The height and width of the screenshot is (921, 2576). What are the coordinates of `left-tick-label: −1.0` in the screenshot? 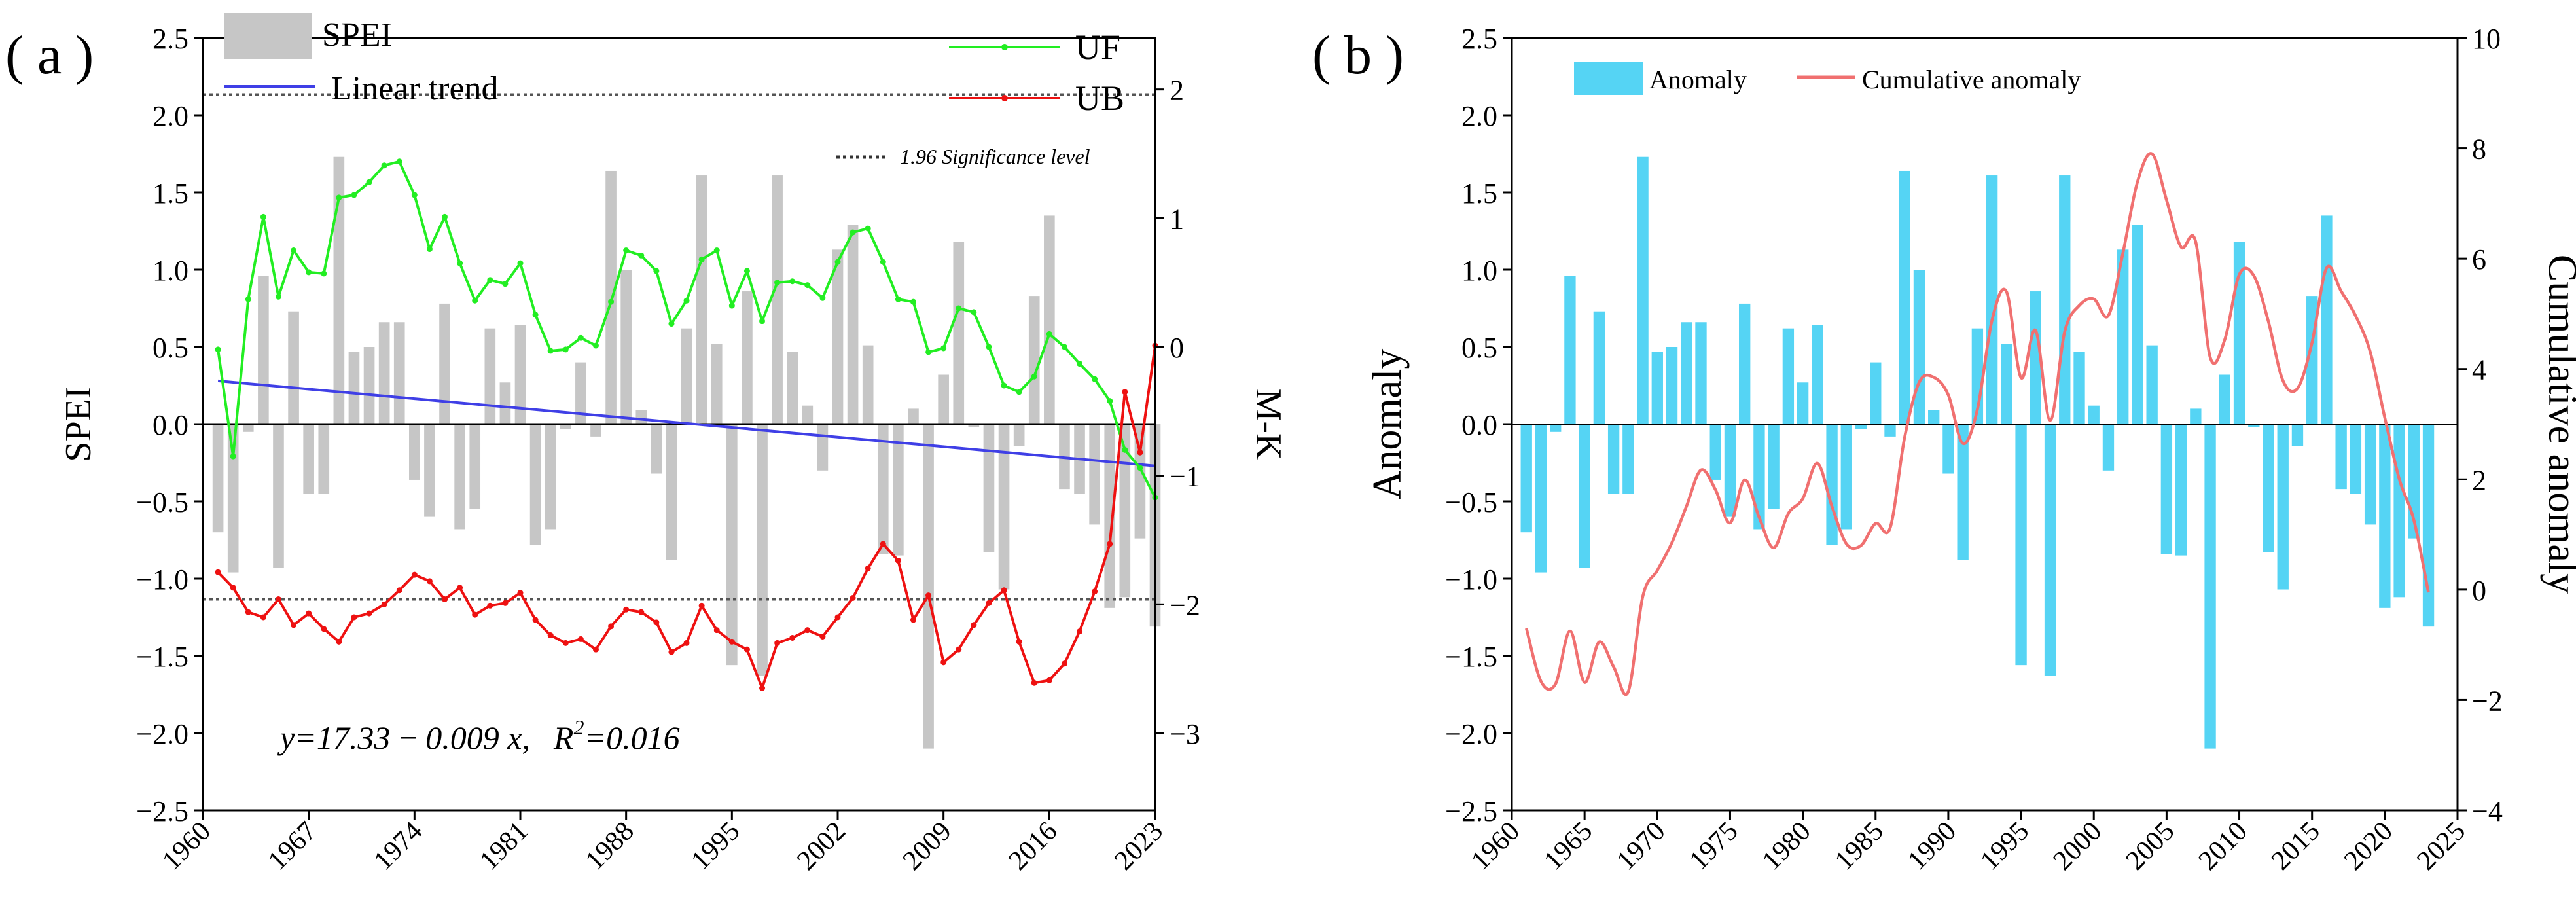 It's located at (162, 580).